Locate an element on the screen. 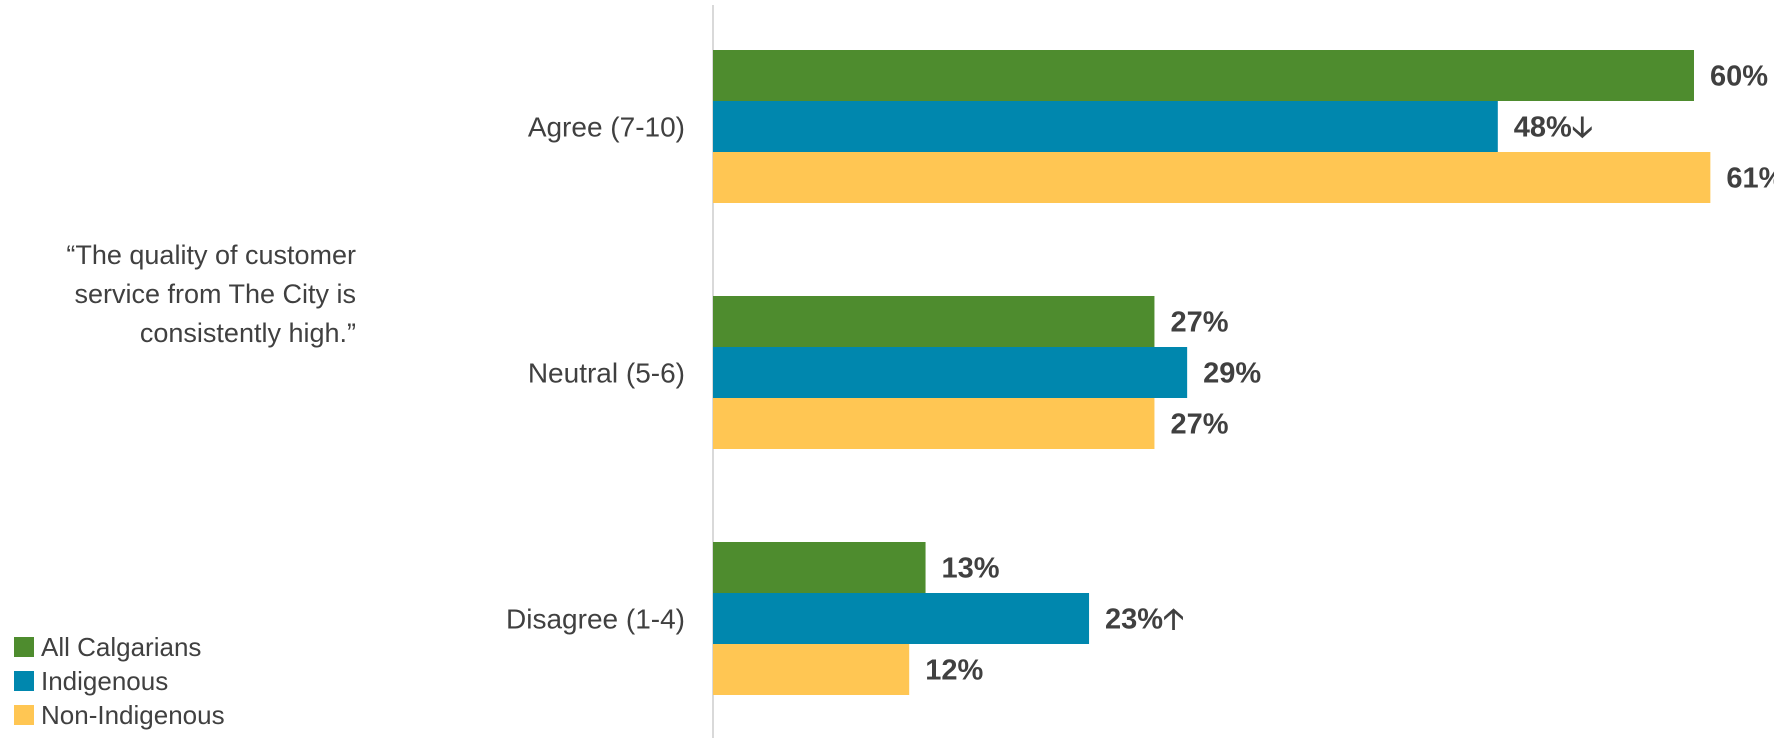 The image size is (1774, 738). data-label: 13% is located at coordinates (971, 569).